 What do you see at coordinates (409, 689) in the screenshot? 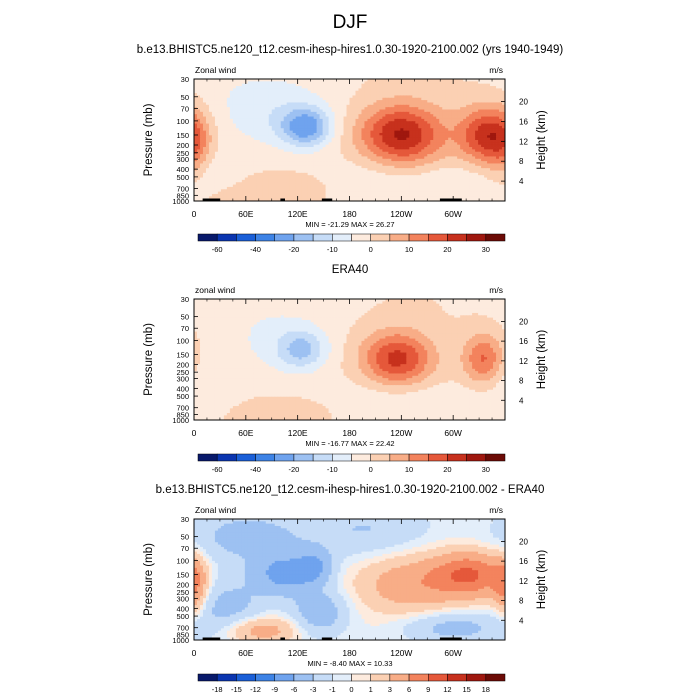
I see `colorbar-label: 6` at bounding box center [409, 689].